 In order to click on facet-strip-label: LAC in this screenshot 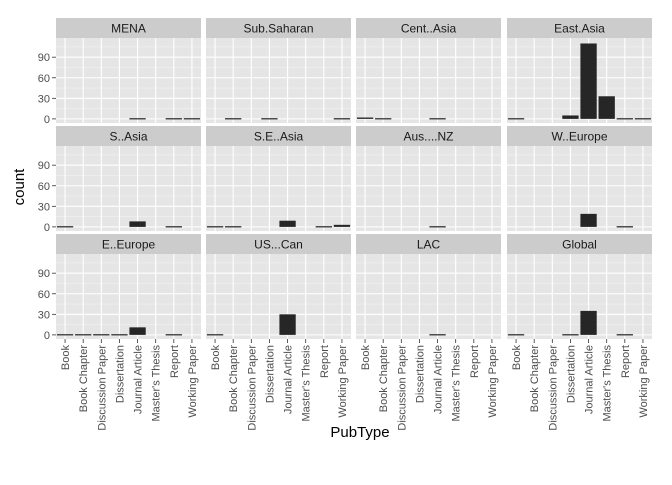, I will do `click(429, 245)`.